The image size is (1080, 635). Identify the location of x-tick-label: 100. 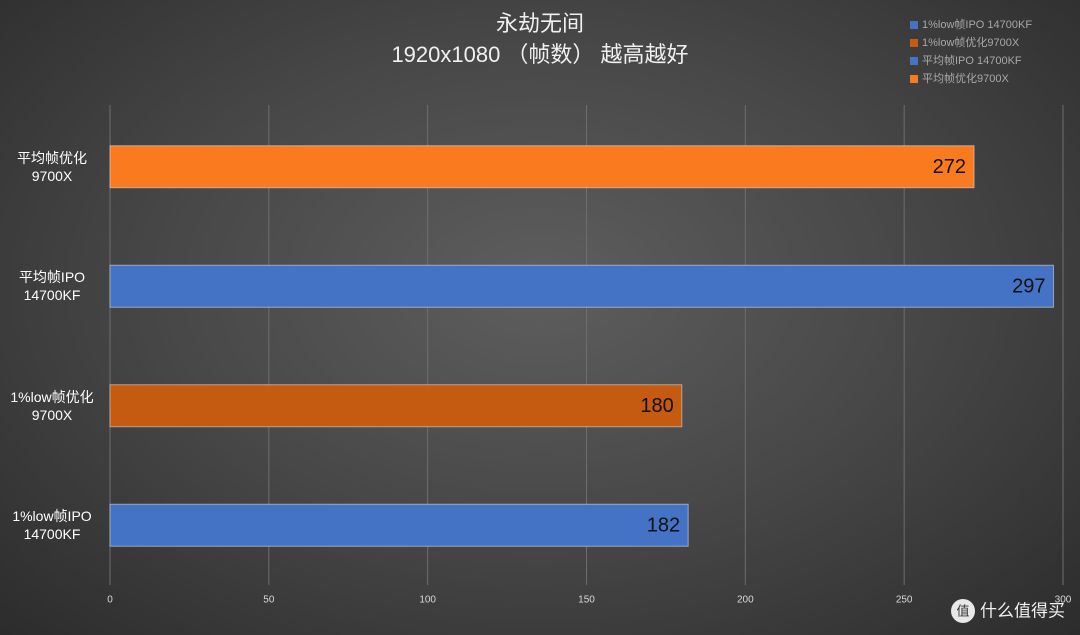
(427, 600).